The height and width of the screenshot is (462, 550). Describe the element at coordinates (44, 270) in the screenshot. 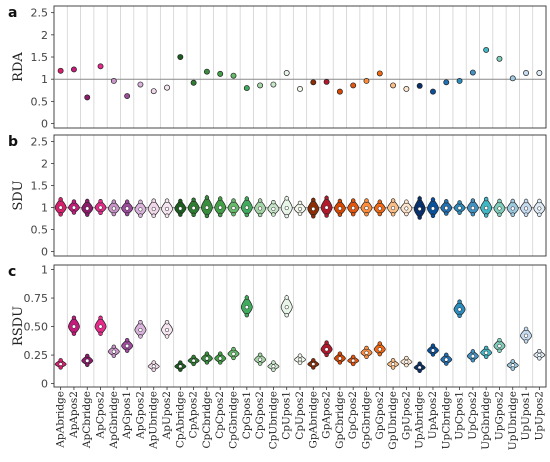

I see `y-tick-label: 1` at that location.